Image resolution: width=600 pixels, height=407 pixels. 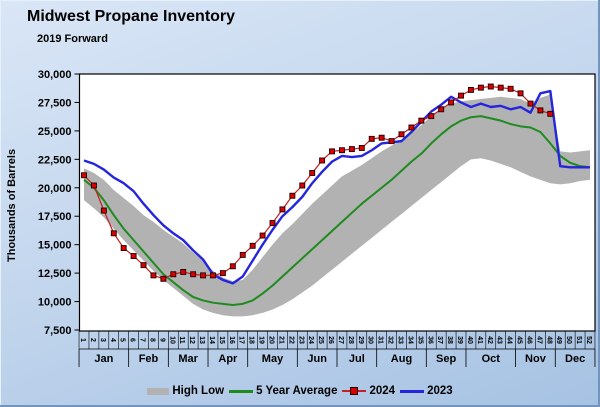 What do you see at coordinates (536, 359) in the screenshot?
I see `month-label: Nov` at bounding box center [536, 359].